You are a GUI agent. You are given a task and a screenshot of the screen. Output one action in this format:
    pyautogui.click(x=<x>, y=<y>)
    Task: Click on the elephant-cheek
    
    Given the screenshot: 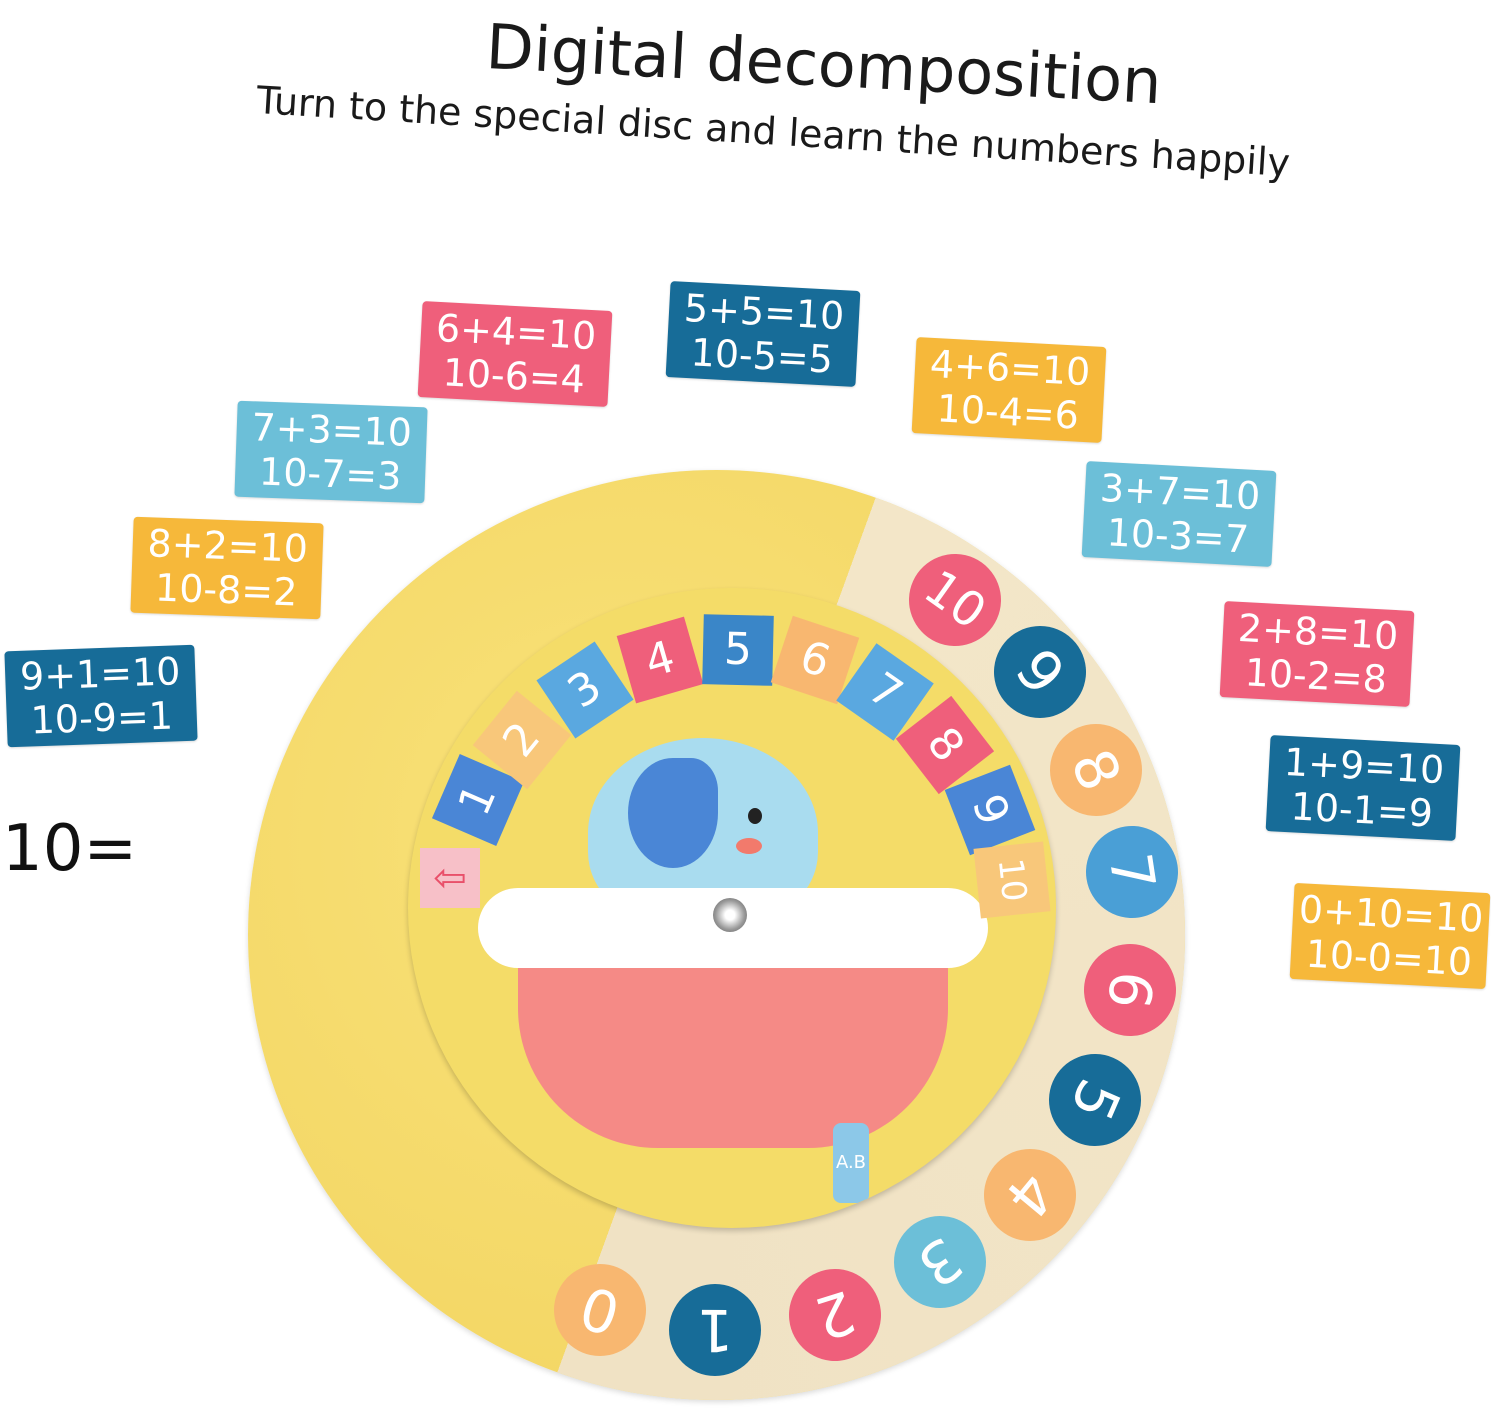 What is the action you would take?
    pyautogui.click(x=749, y=846)
    